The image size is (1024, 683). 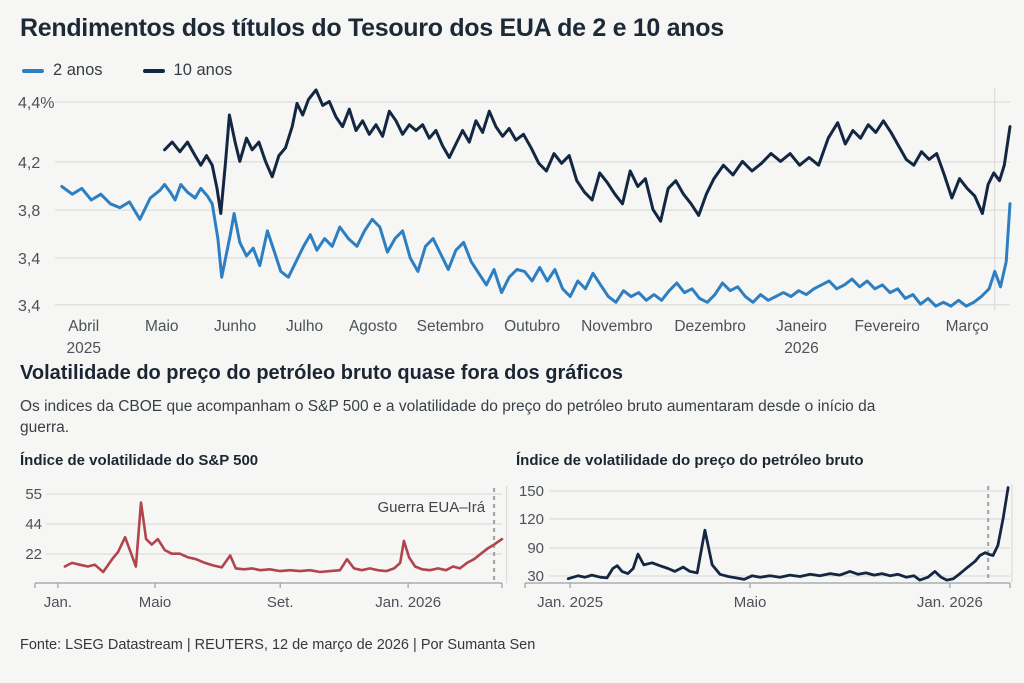 I want to click on oil-vix-chart: 150 120 90 30 Jan. 2025 Maio Jan. 2026, so click(x=768, y=548).